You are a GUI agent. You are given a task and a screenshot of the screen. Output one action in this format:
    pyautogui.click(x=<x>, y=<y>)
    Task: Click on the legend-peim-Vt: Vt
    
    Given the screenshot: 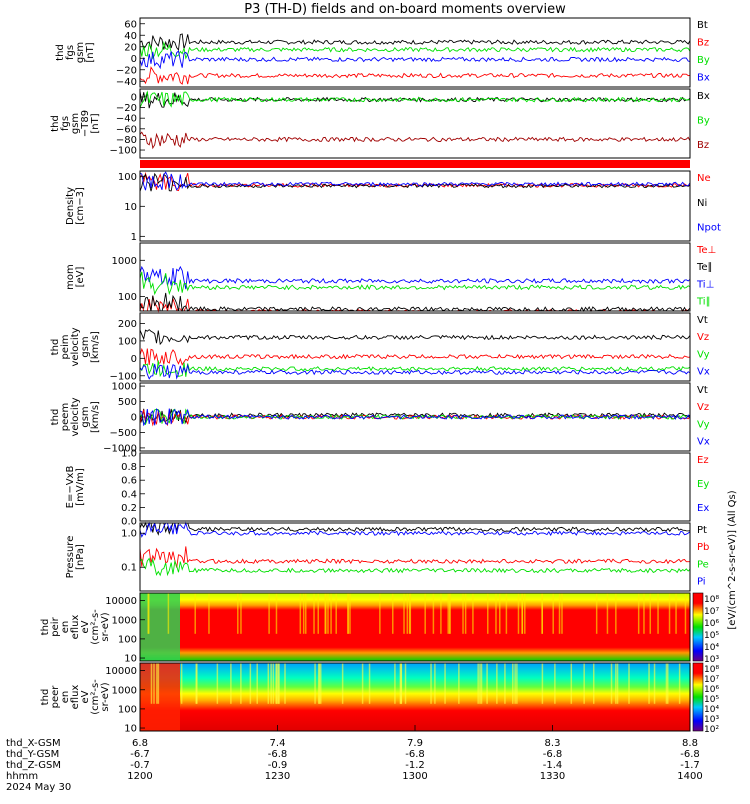 What is the action you would take?
    pyautogui.click(x=702, y=320)
    